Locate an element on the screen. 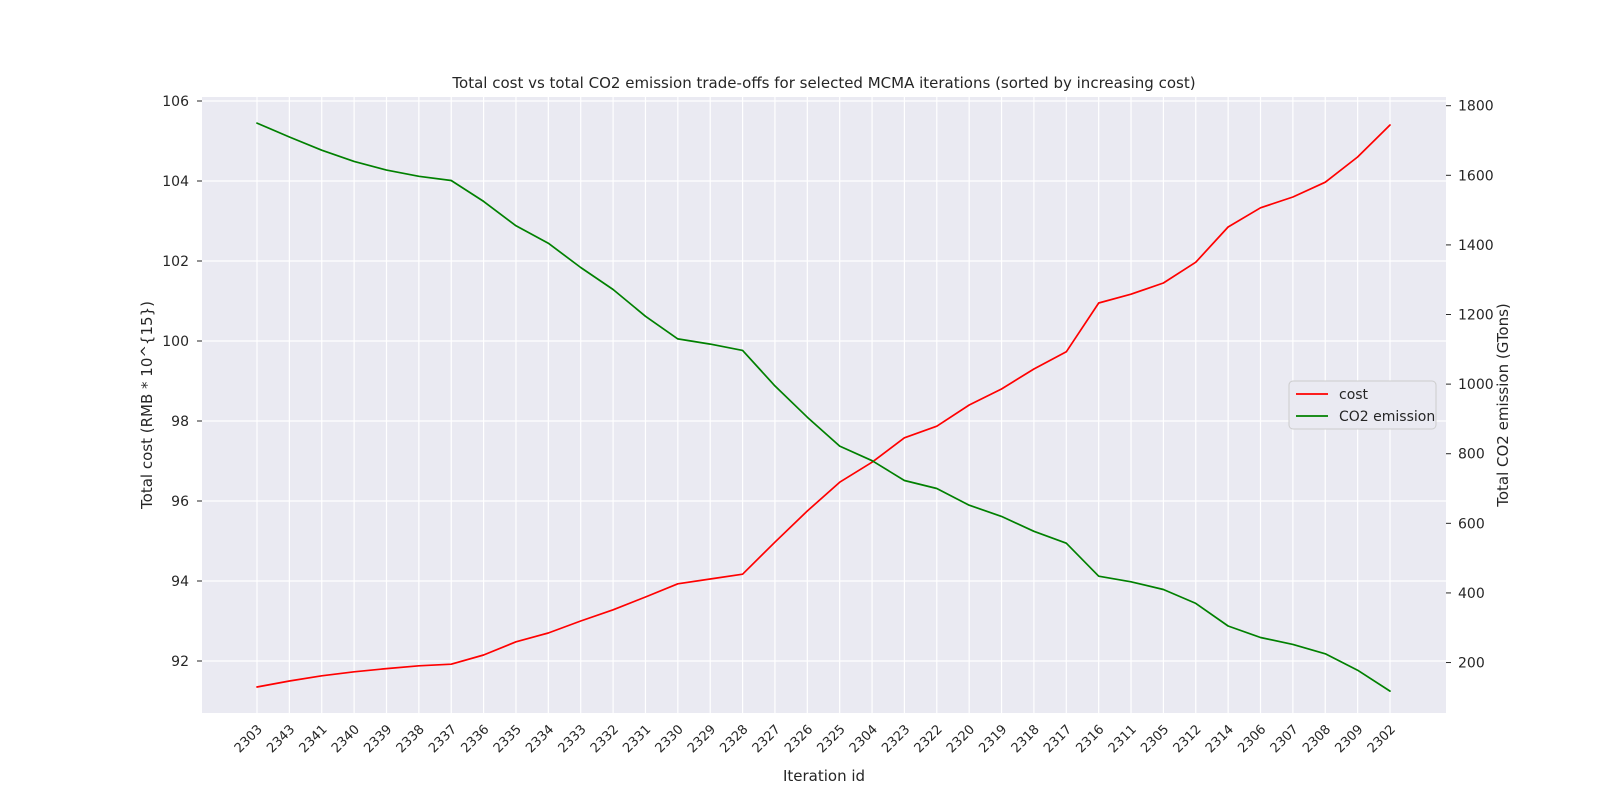 Image resolution: width=1600 pixels, height=800 pixels. x-tick-label: 2319 is located at coordinates (993, 739).